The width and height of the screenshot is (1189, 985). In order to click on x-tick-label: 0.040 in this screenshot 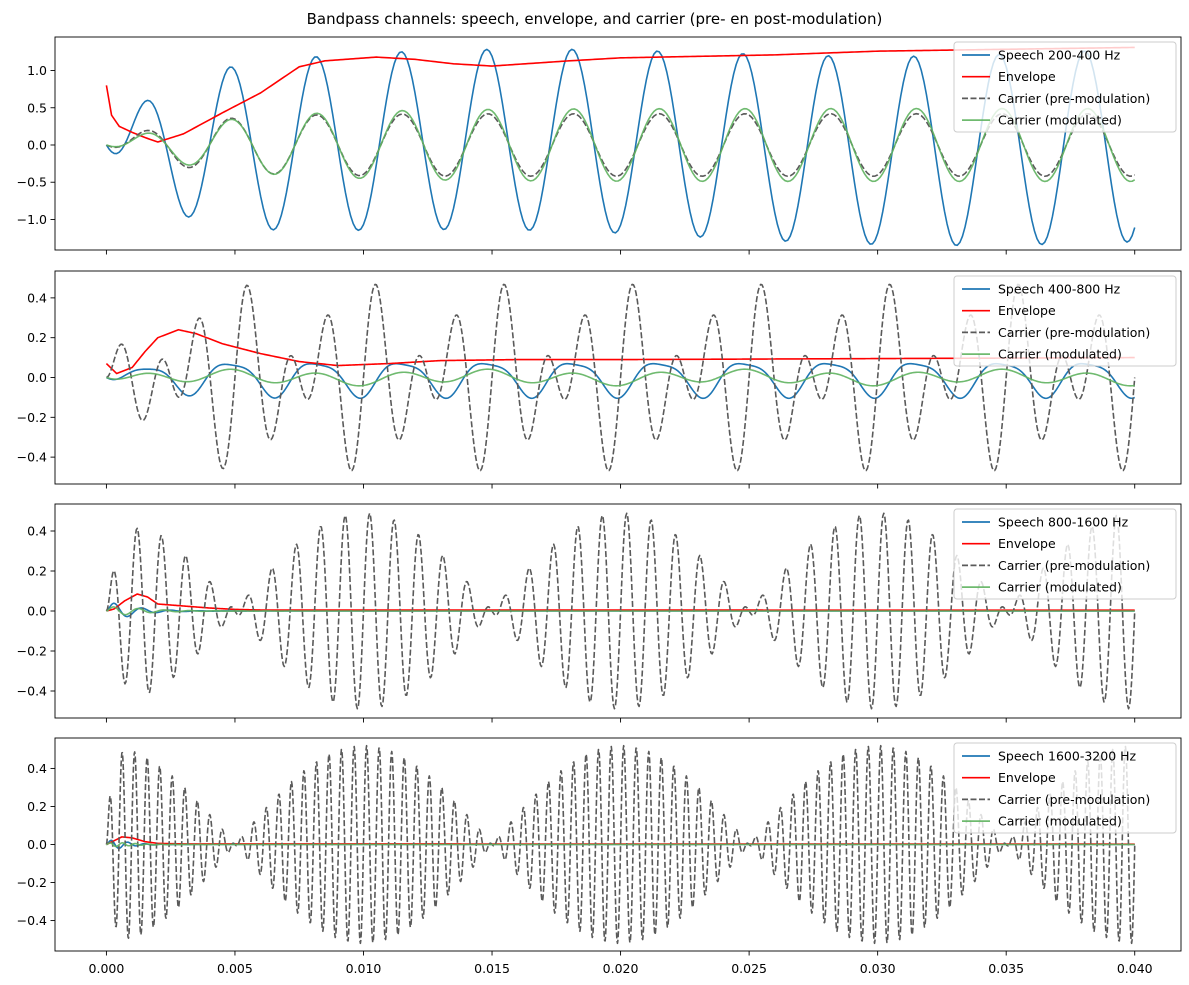, I will do `click(1135, 968)`.